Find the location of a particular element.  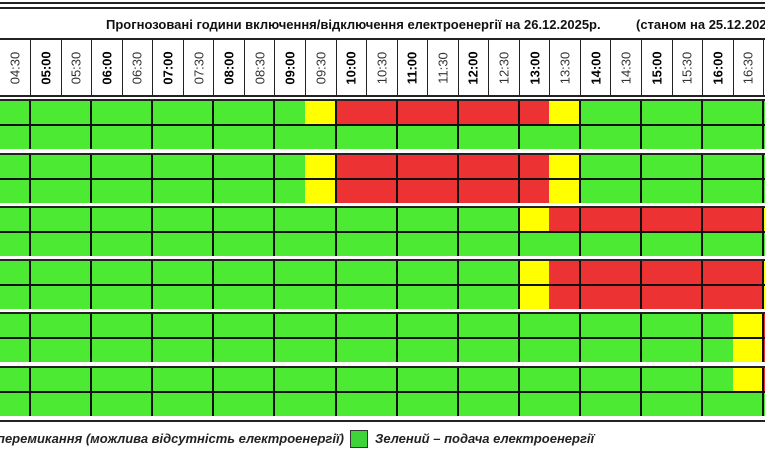

schedule-row is located at coordinates (382, 244).